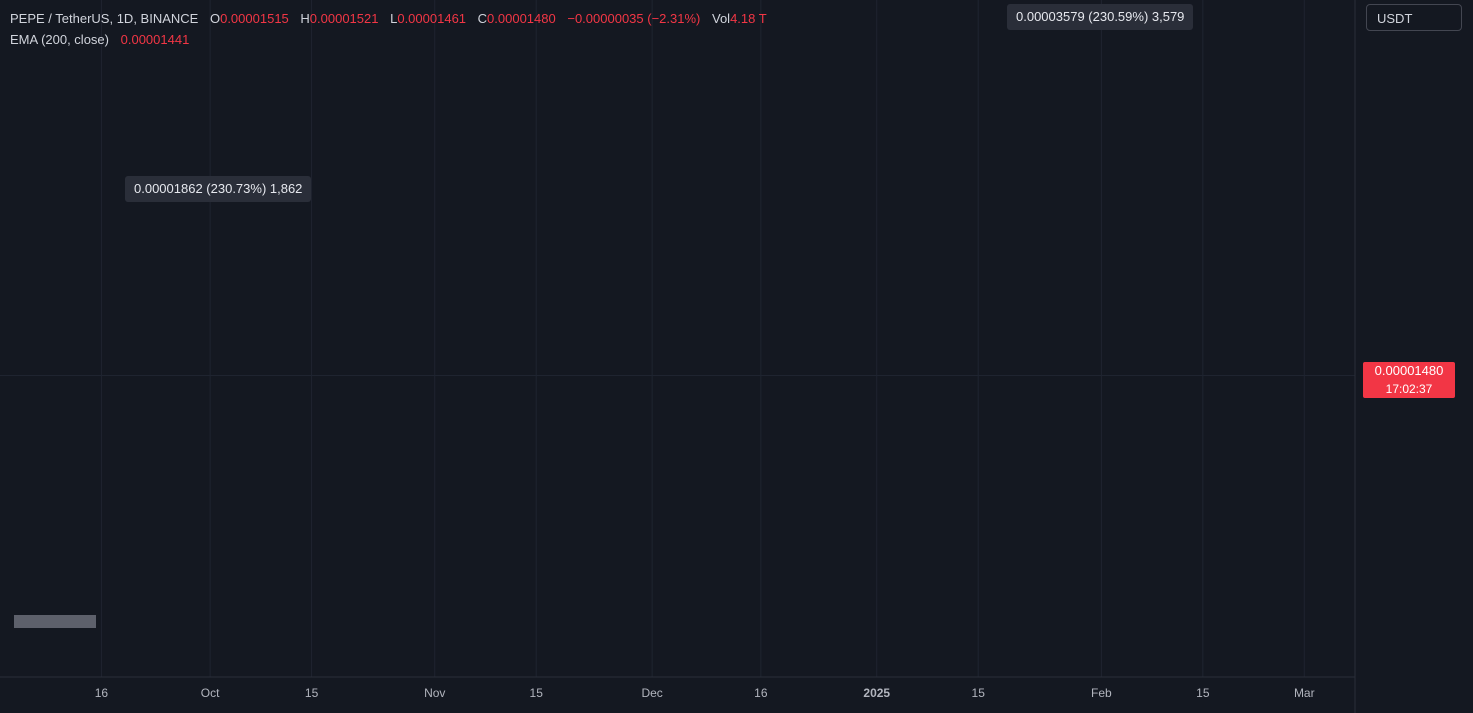 The image size is (1473, 713). I want to click on bar-countdown: 17:02:37, so click(1409, 389).